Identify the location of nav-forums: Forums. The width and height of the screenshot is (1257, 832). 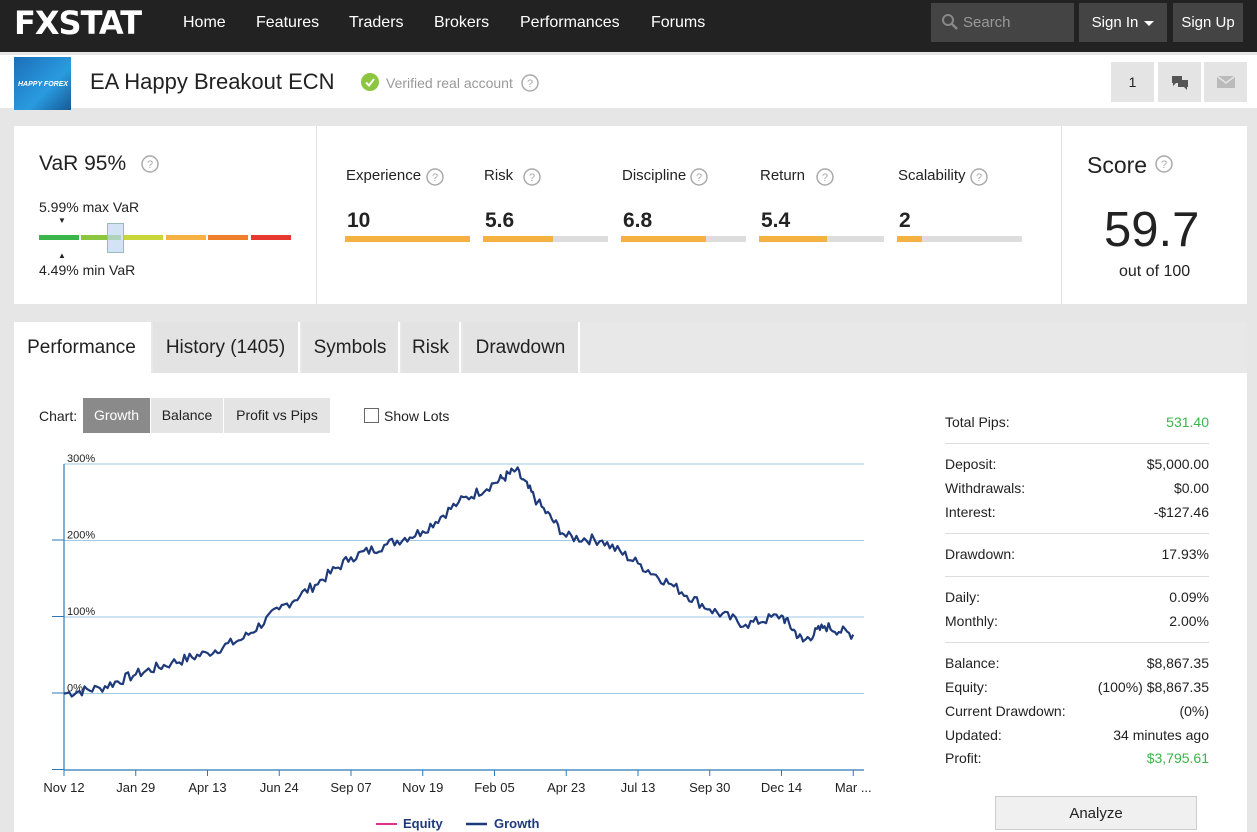
(678, 22).